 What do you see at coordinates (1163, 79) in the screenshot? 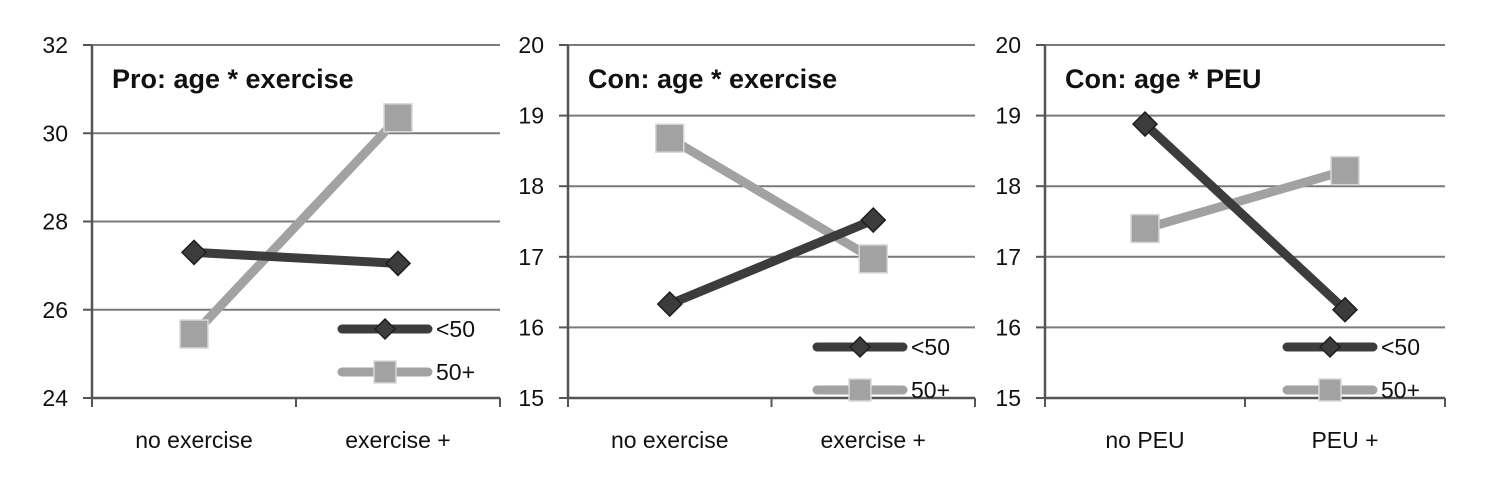
I see `chart-title: Con: age * PEU` at bounding box center [1163, 79].